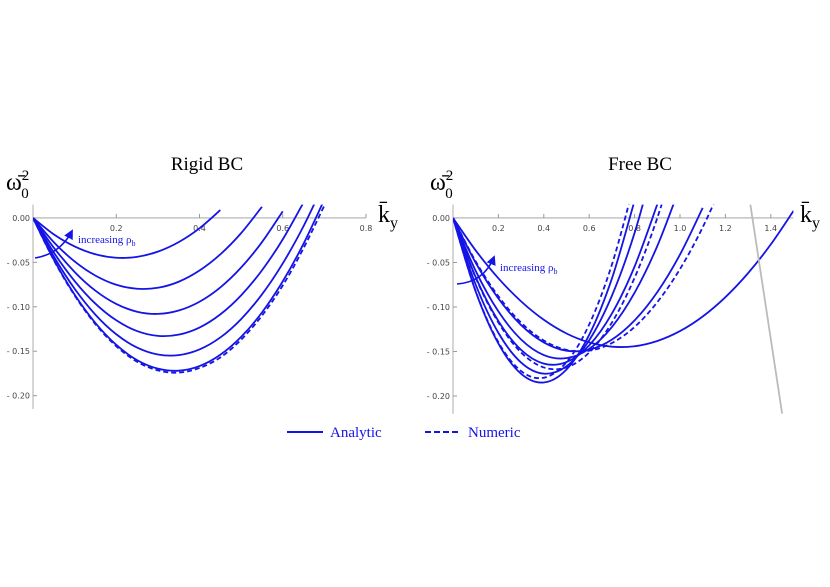 The height and width of the screenshot is (587, 830). I want to click on chart-title: Free BC, so click(640, 164).